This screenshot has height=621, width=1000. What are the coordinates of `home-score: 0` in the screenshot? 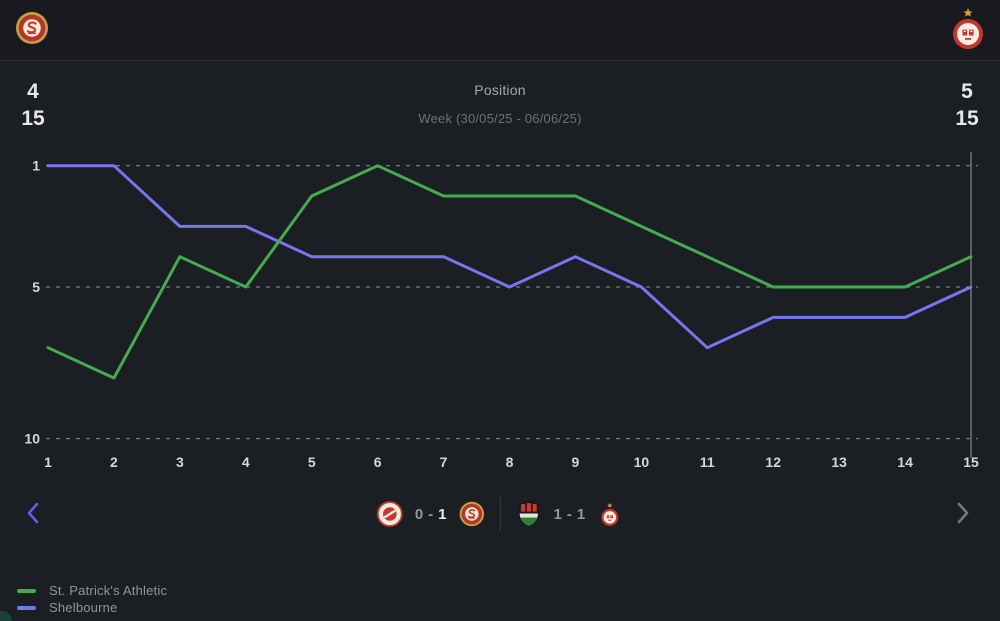 It's located at (419, 514).